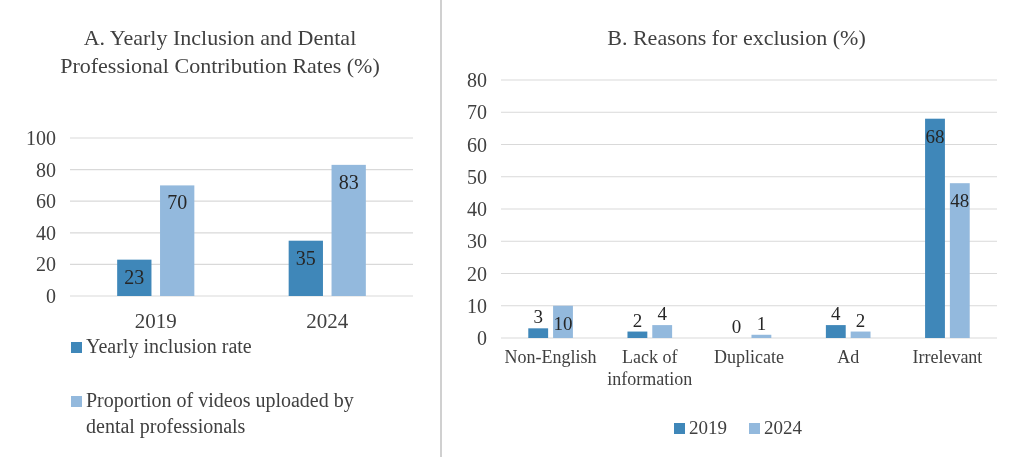  Describe the element at coordinates (220, 413) in the screenshot. I see `legend-label: Proportion of videos uploaded by dental professionals` at that location.